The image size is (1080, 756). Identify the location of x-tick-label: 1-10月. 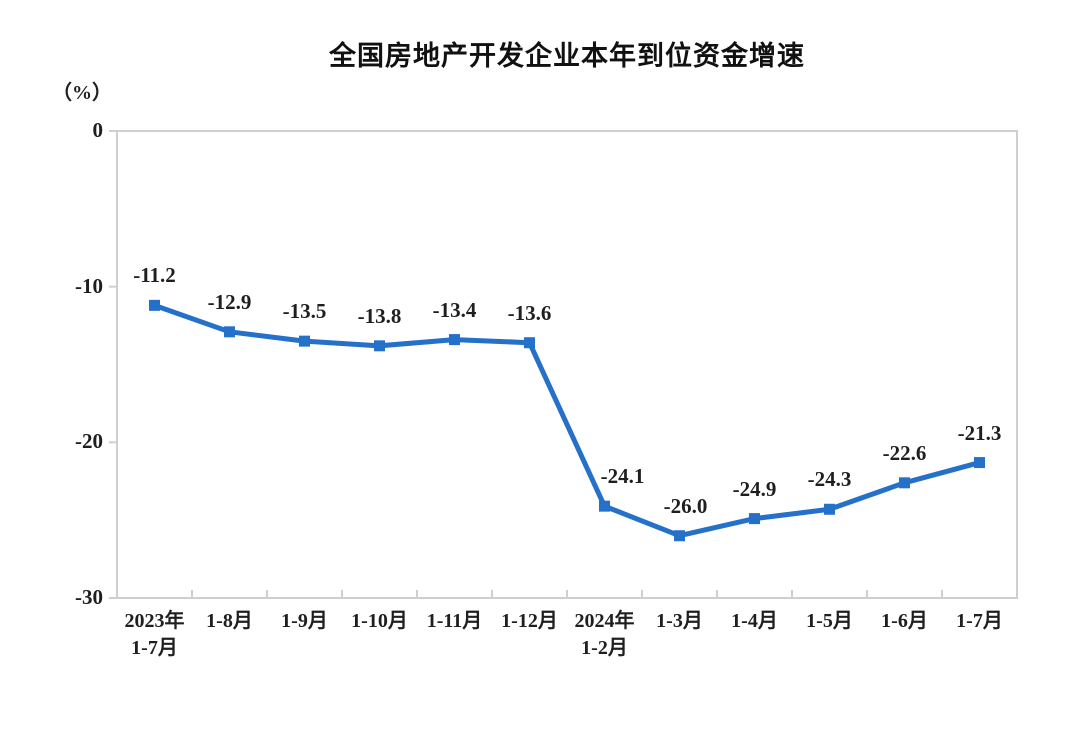
(379, 621).